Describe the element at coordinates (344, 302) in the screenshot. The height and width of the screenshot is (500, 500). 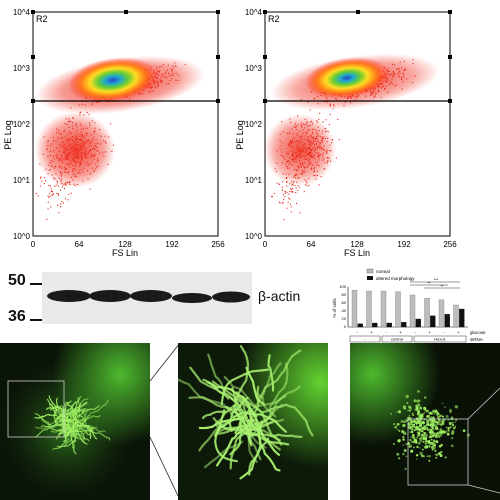
I see `y-tick: 60` at that location.